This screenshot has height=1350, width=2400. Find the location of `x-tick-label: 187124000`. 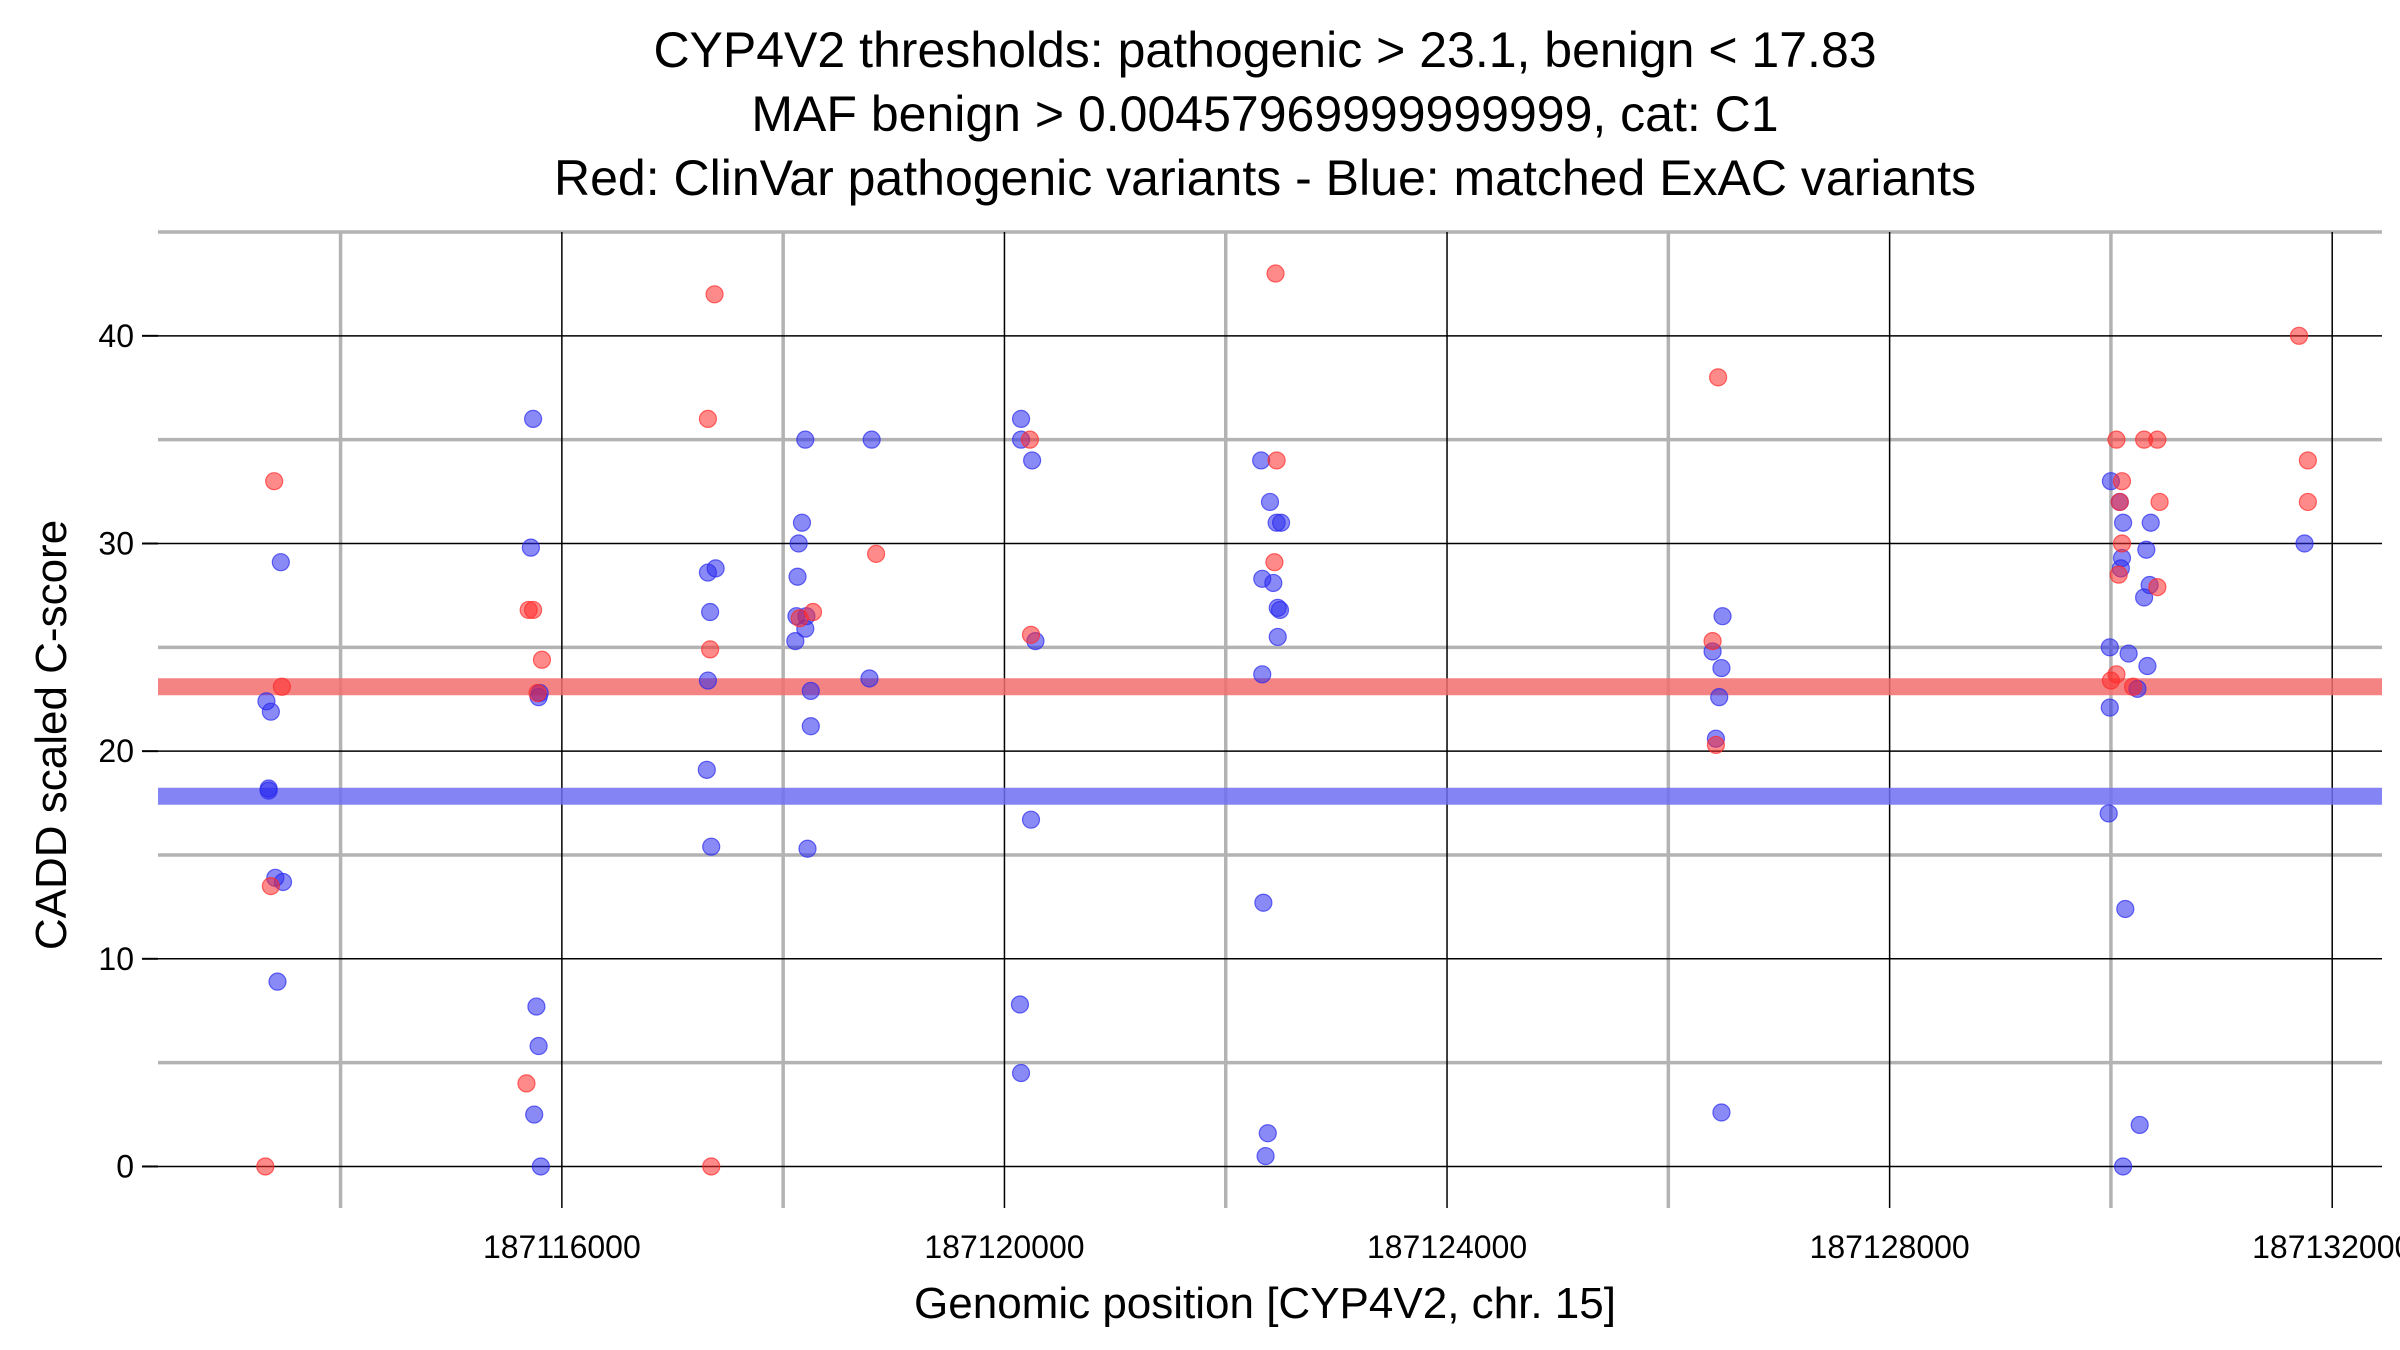

x-tick-label: 187124000 is located at coordinates (1447, 1247).